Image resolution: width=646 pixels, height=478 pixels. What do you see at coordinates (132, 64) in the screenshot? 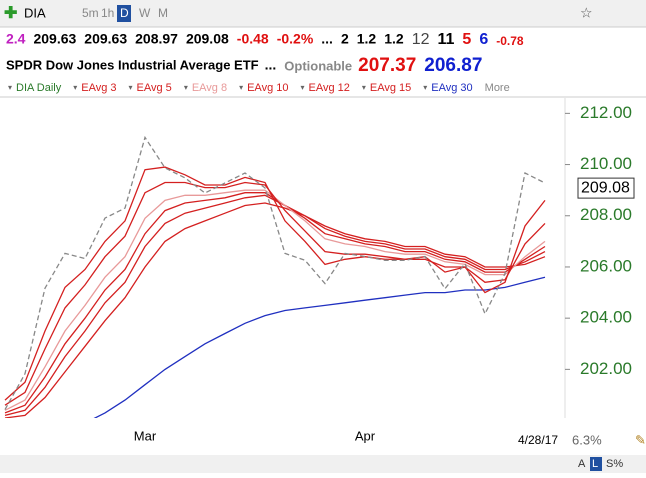
I see `quote-value: SPDR Dow Jones Industrial Average ETF` at bounding box center [132, 64].